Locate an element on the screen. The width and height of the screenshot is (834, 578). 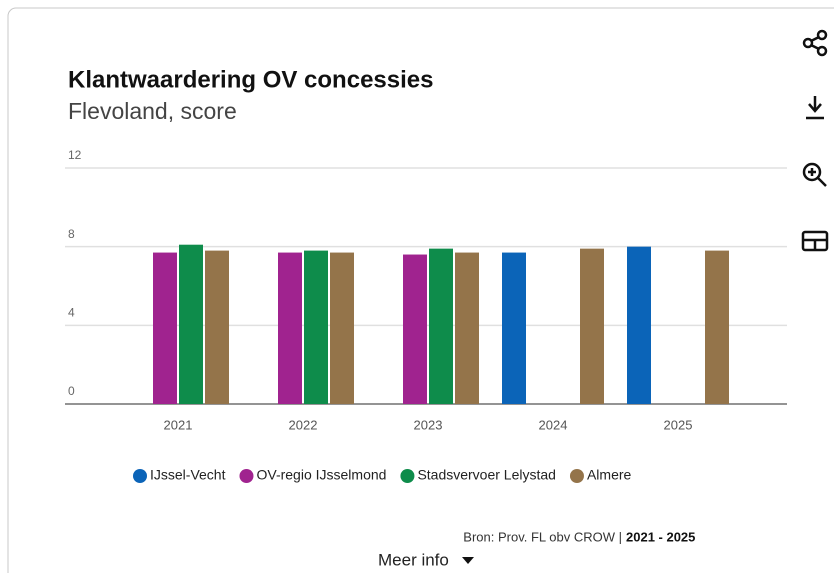
legend-label: IJssel-Vecht is located at coordinates (188, 475).